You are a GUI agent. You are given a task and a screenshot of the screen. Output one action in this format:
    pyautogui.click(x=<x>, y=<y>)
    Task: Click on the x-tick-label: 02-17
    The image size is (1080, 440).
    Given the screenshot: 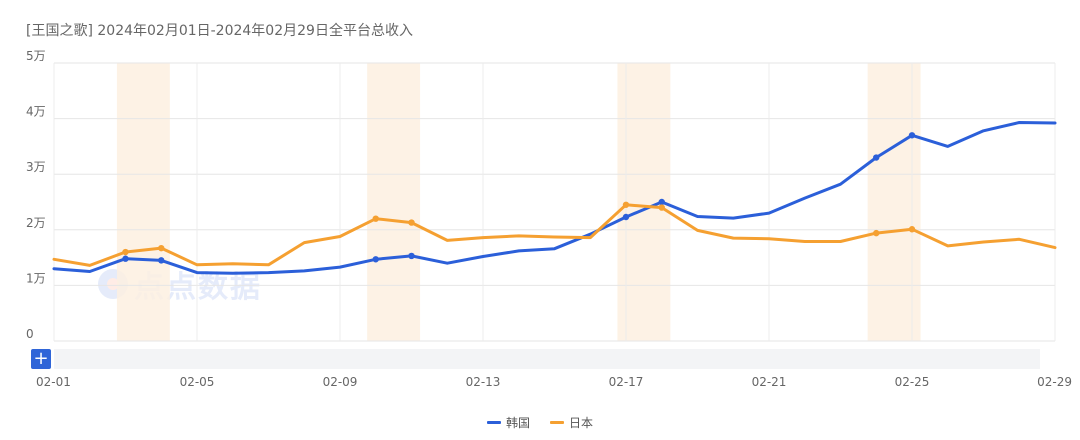 What is the action you would take?
    pyautogui.click(x=626, y=382)
    